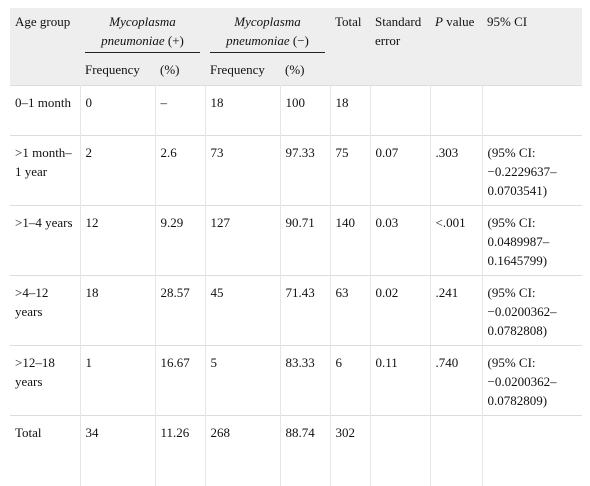  What do you see at coordinates (456, 380) in the screenshot?
I see `table-cell: .740` at bounding box center [456, 380].